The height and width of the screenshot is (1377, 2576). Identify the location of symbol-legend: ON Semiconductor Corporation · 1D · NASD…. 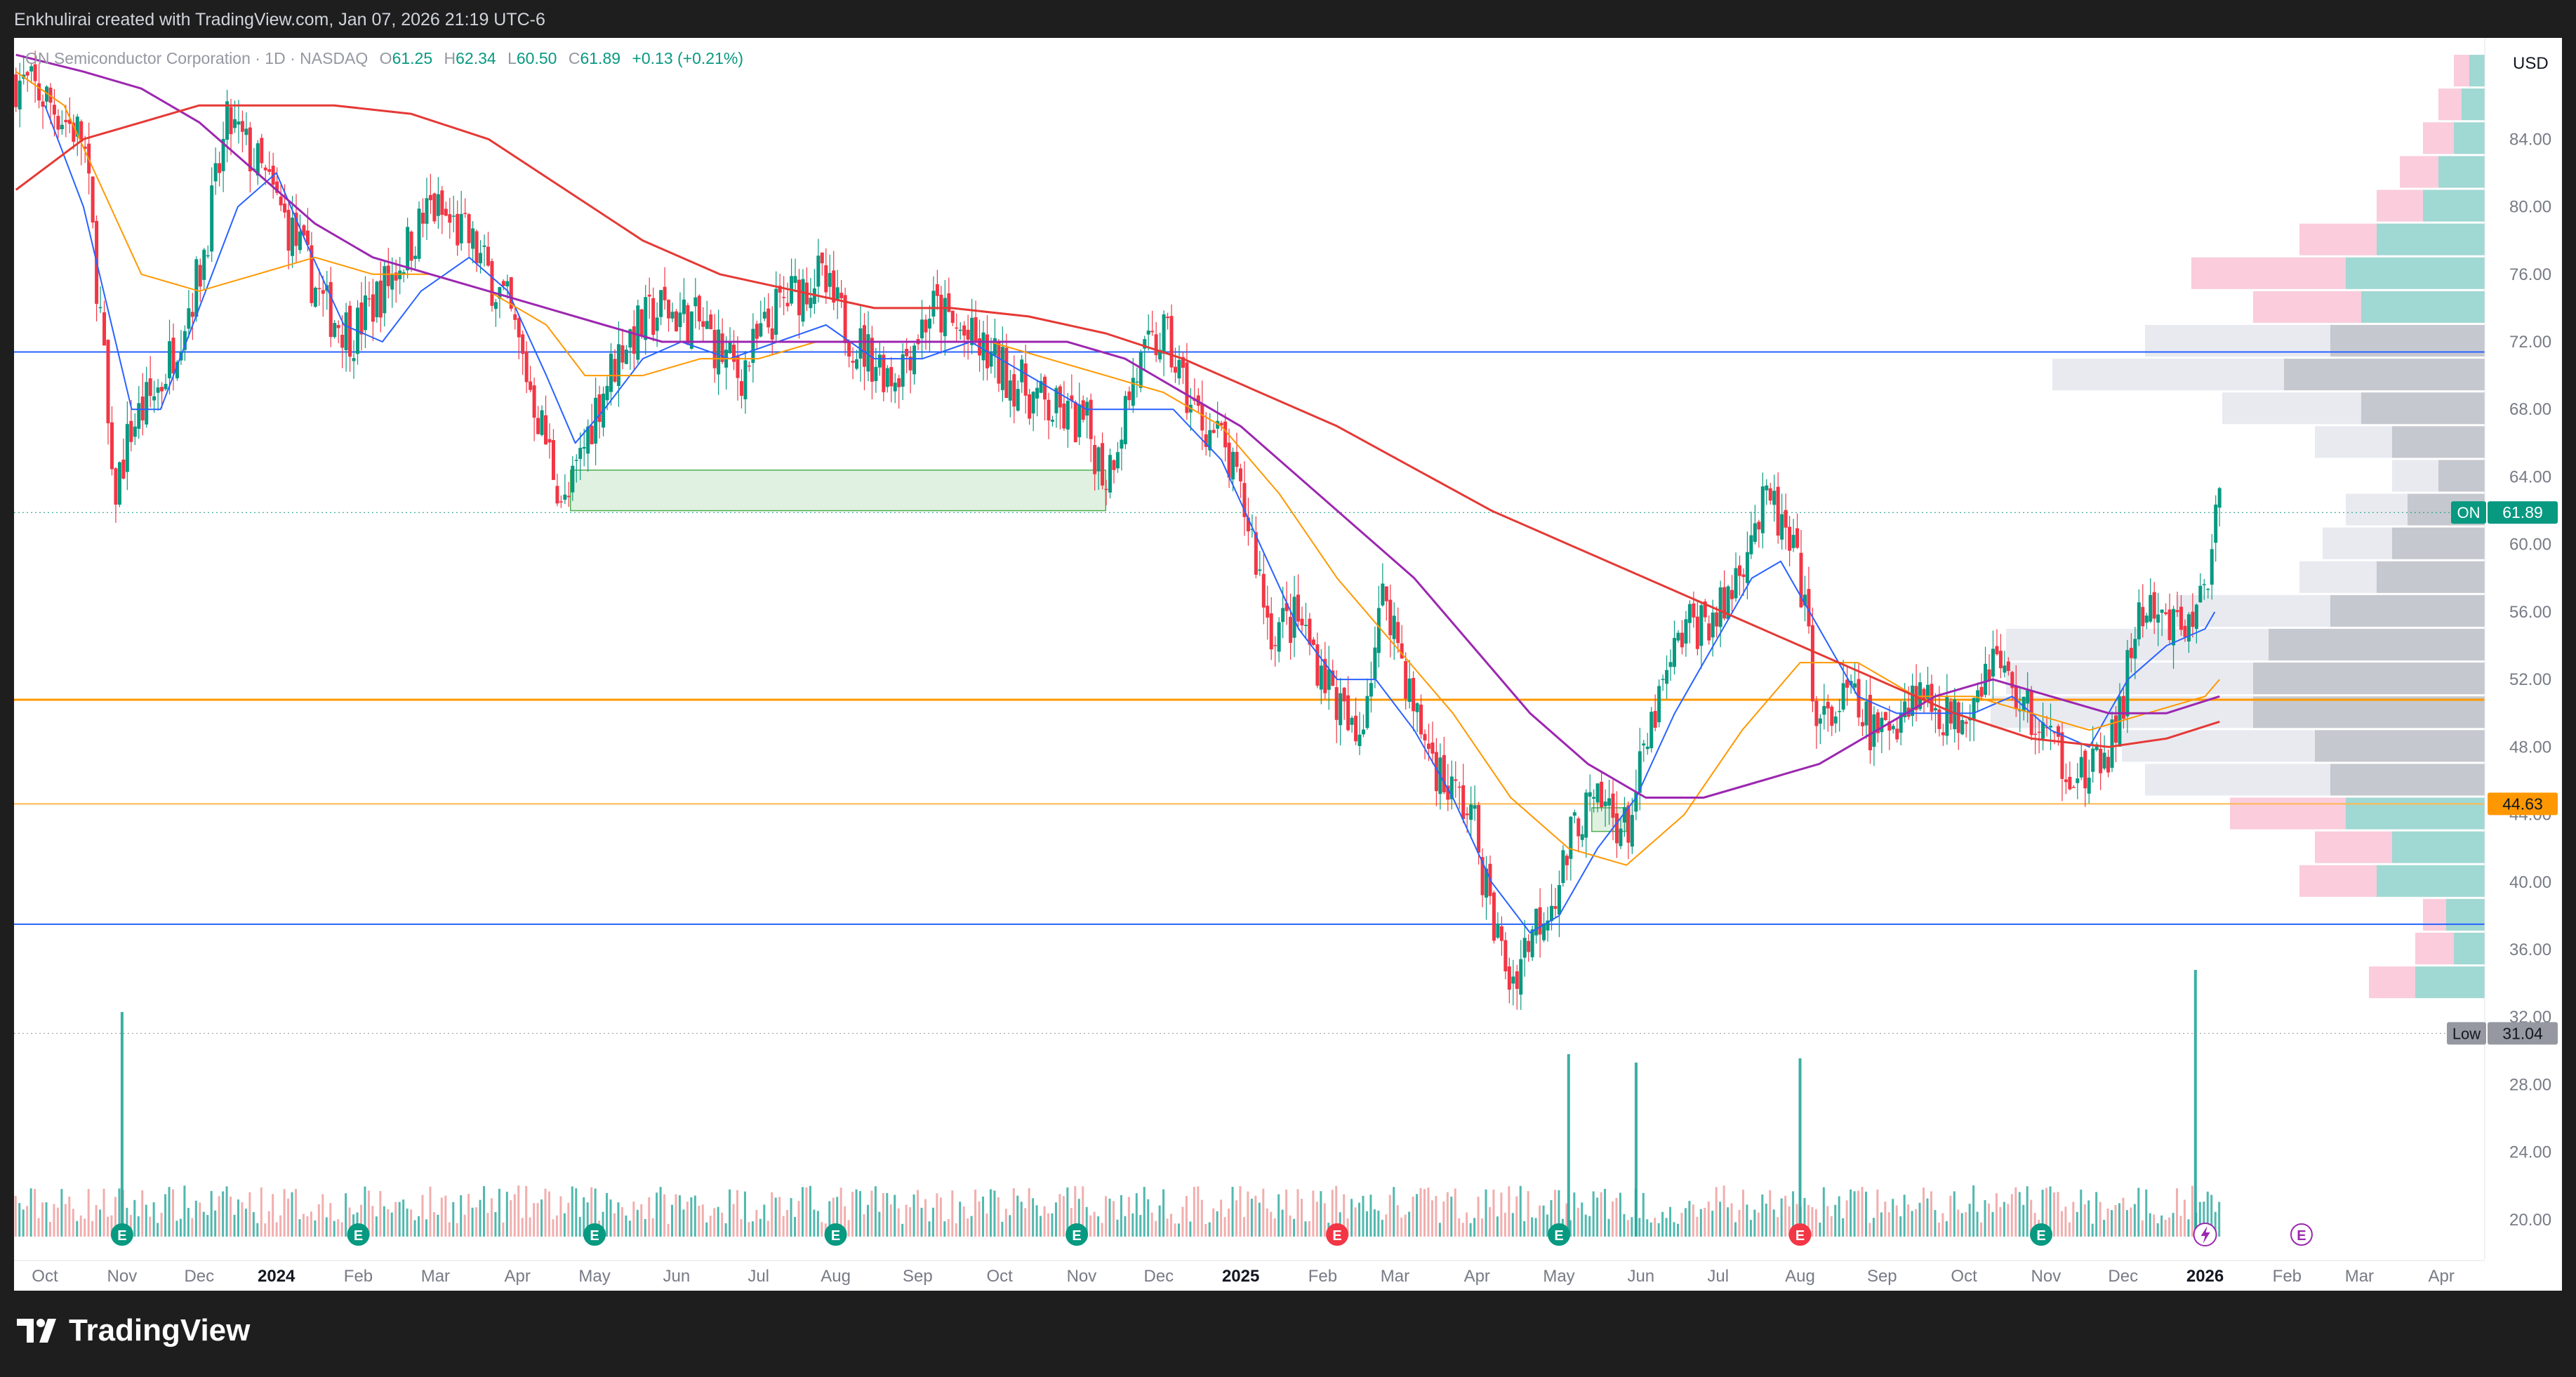
(384, 59).